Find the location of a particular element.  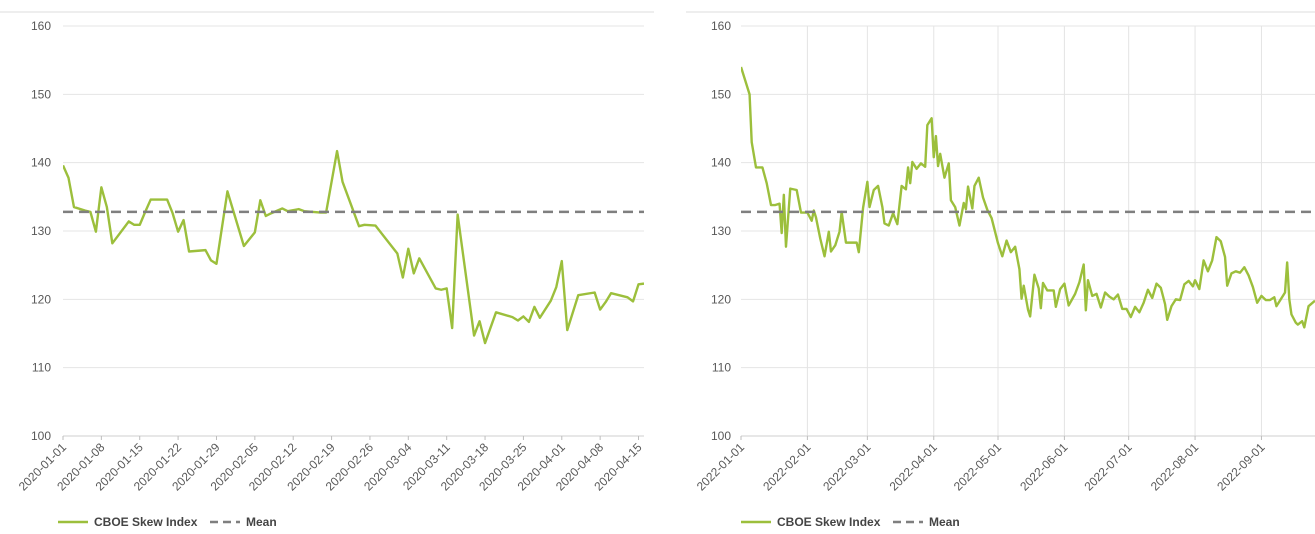

x-tick-label: 2022-01-01 is located at coordinates (721, 467).